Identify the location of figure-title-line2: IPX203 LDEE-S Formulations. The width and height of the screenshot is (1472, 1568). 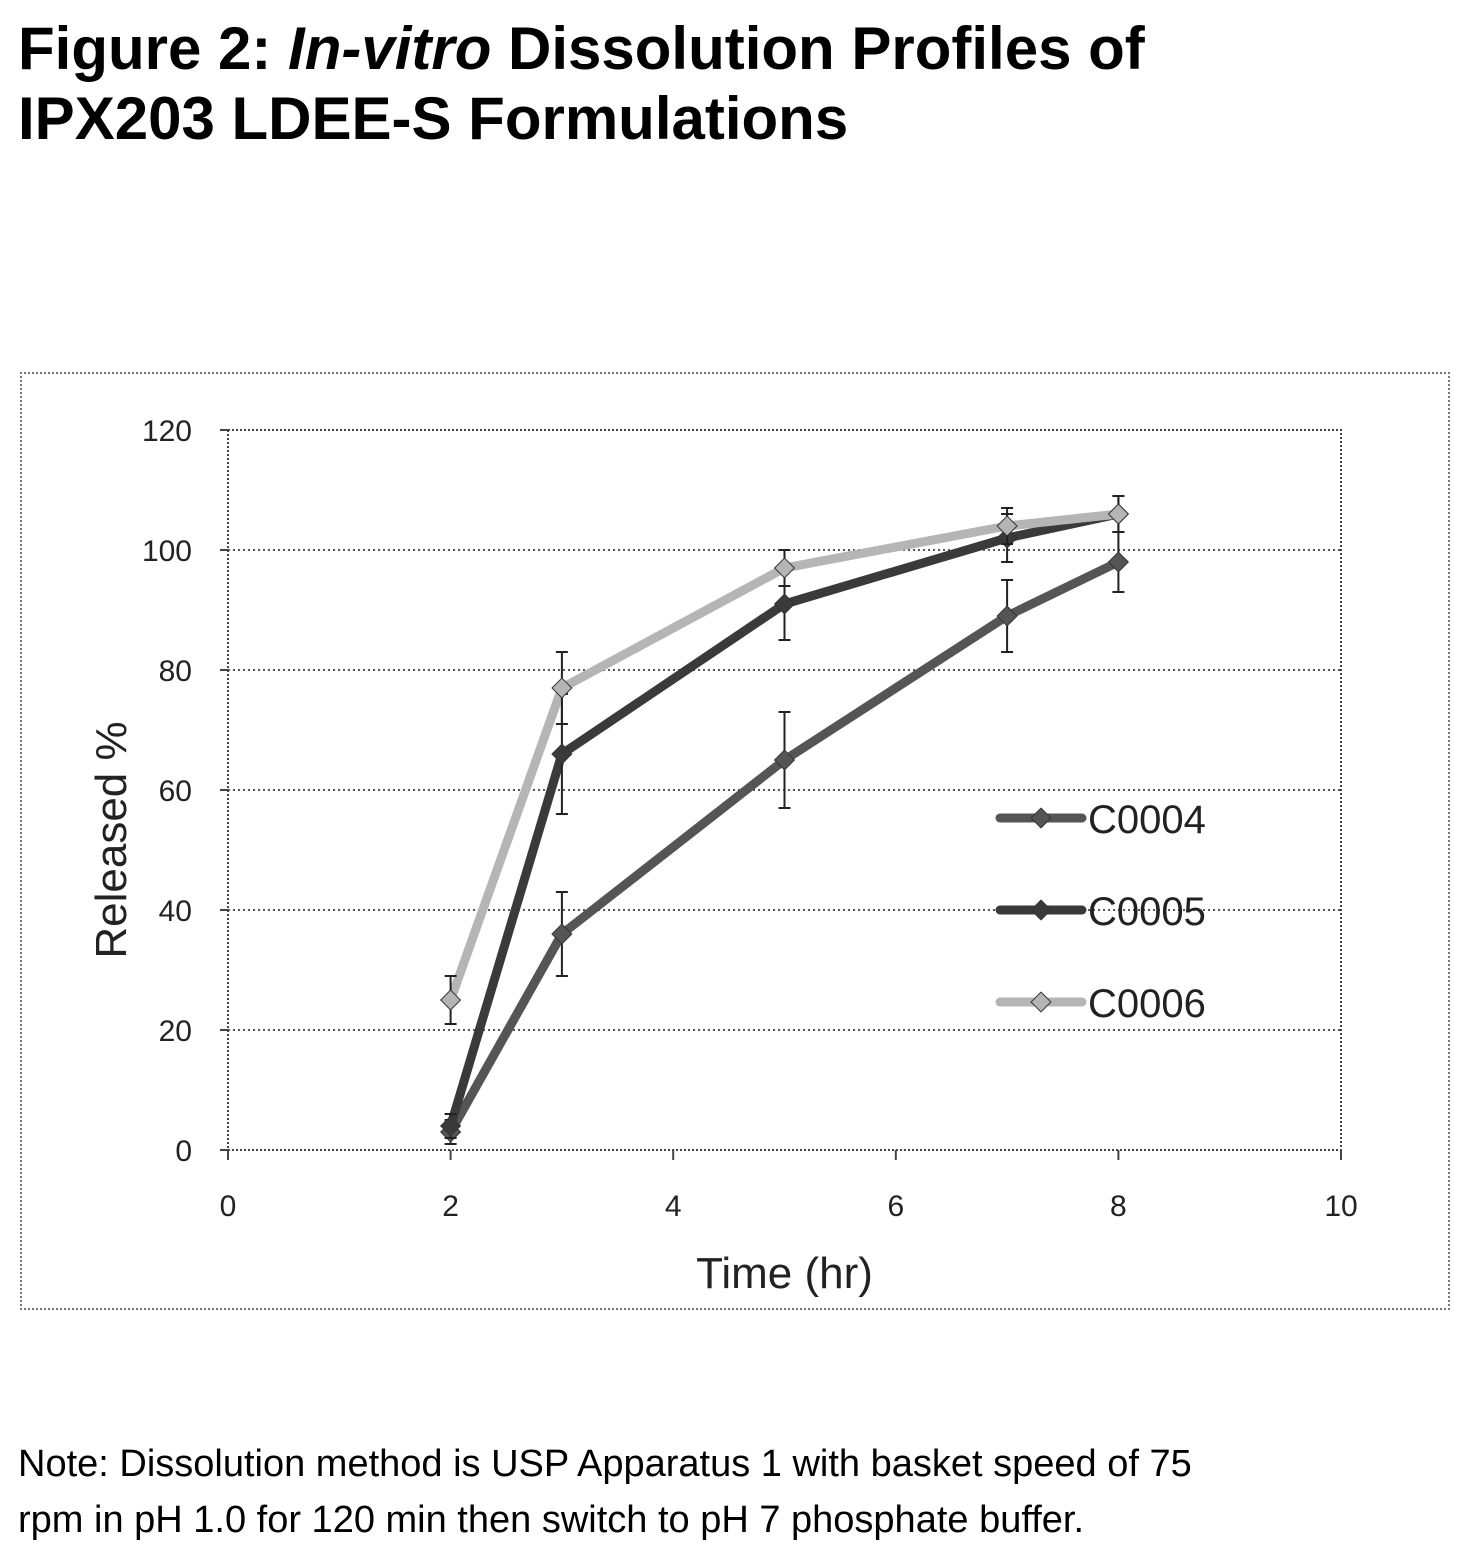
(433, 118).